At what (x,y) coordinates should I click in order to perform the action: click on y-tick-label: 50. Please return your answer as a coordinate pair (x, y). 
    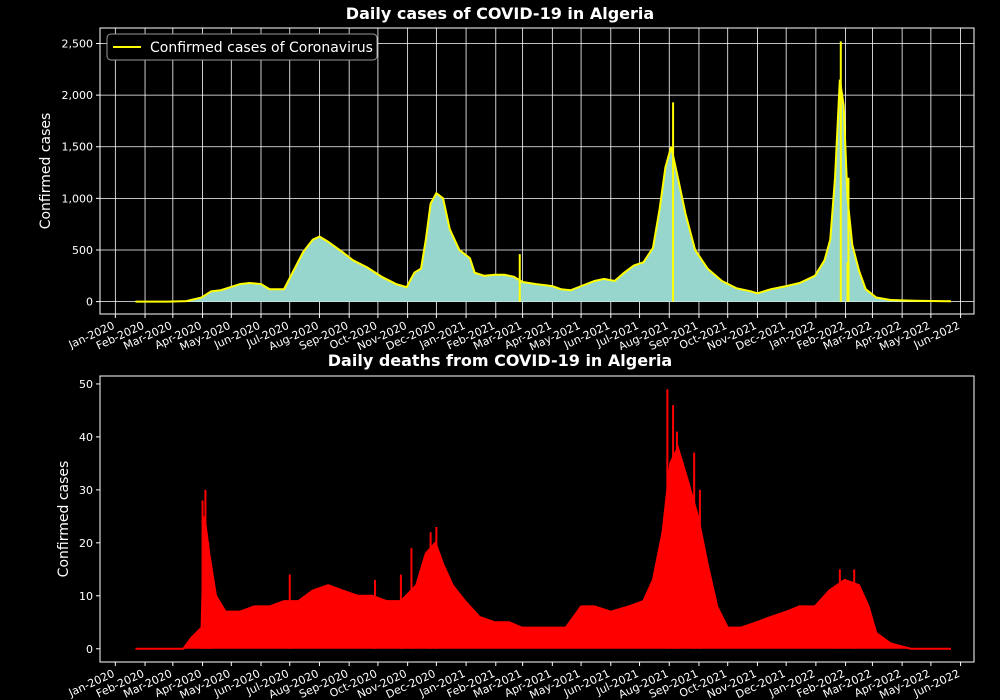
    Looking at the image, I should click on (86, 384).